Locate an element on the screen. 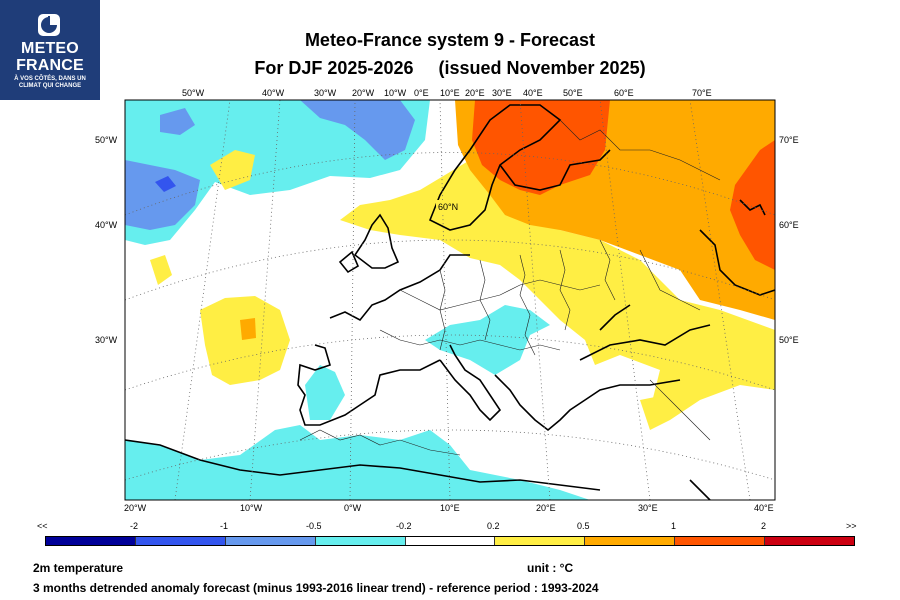  variable-label: 2m temperature is located at coordinates (78, 568).